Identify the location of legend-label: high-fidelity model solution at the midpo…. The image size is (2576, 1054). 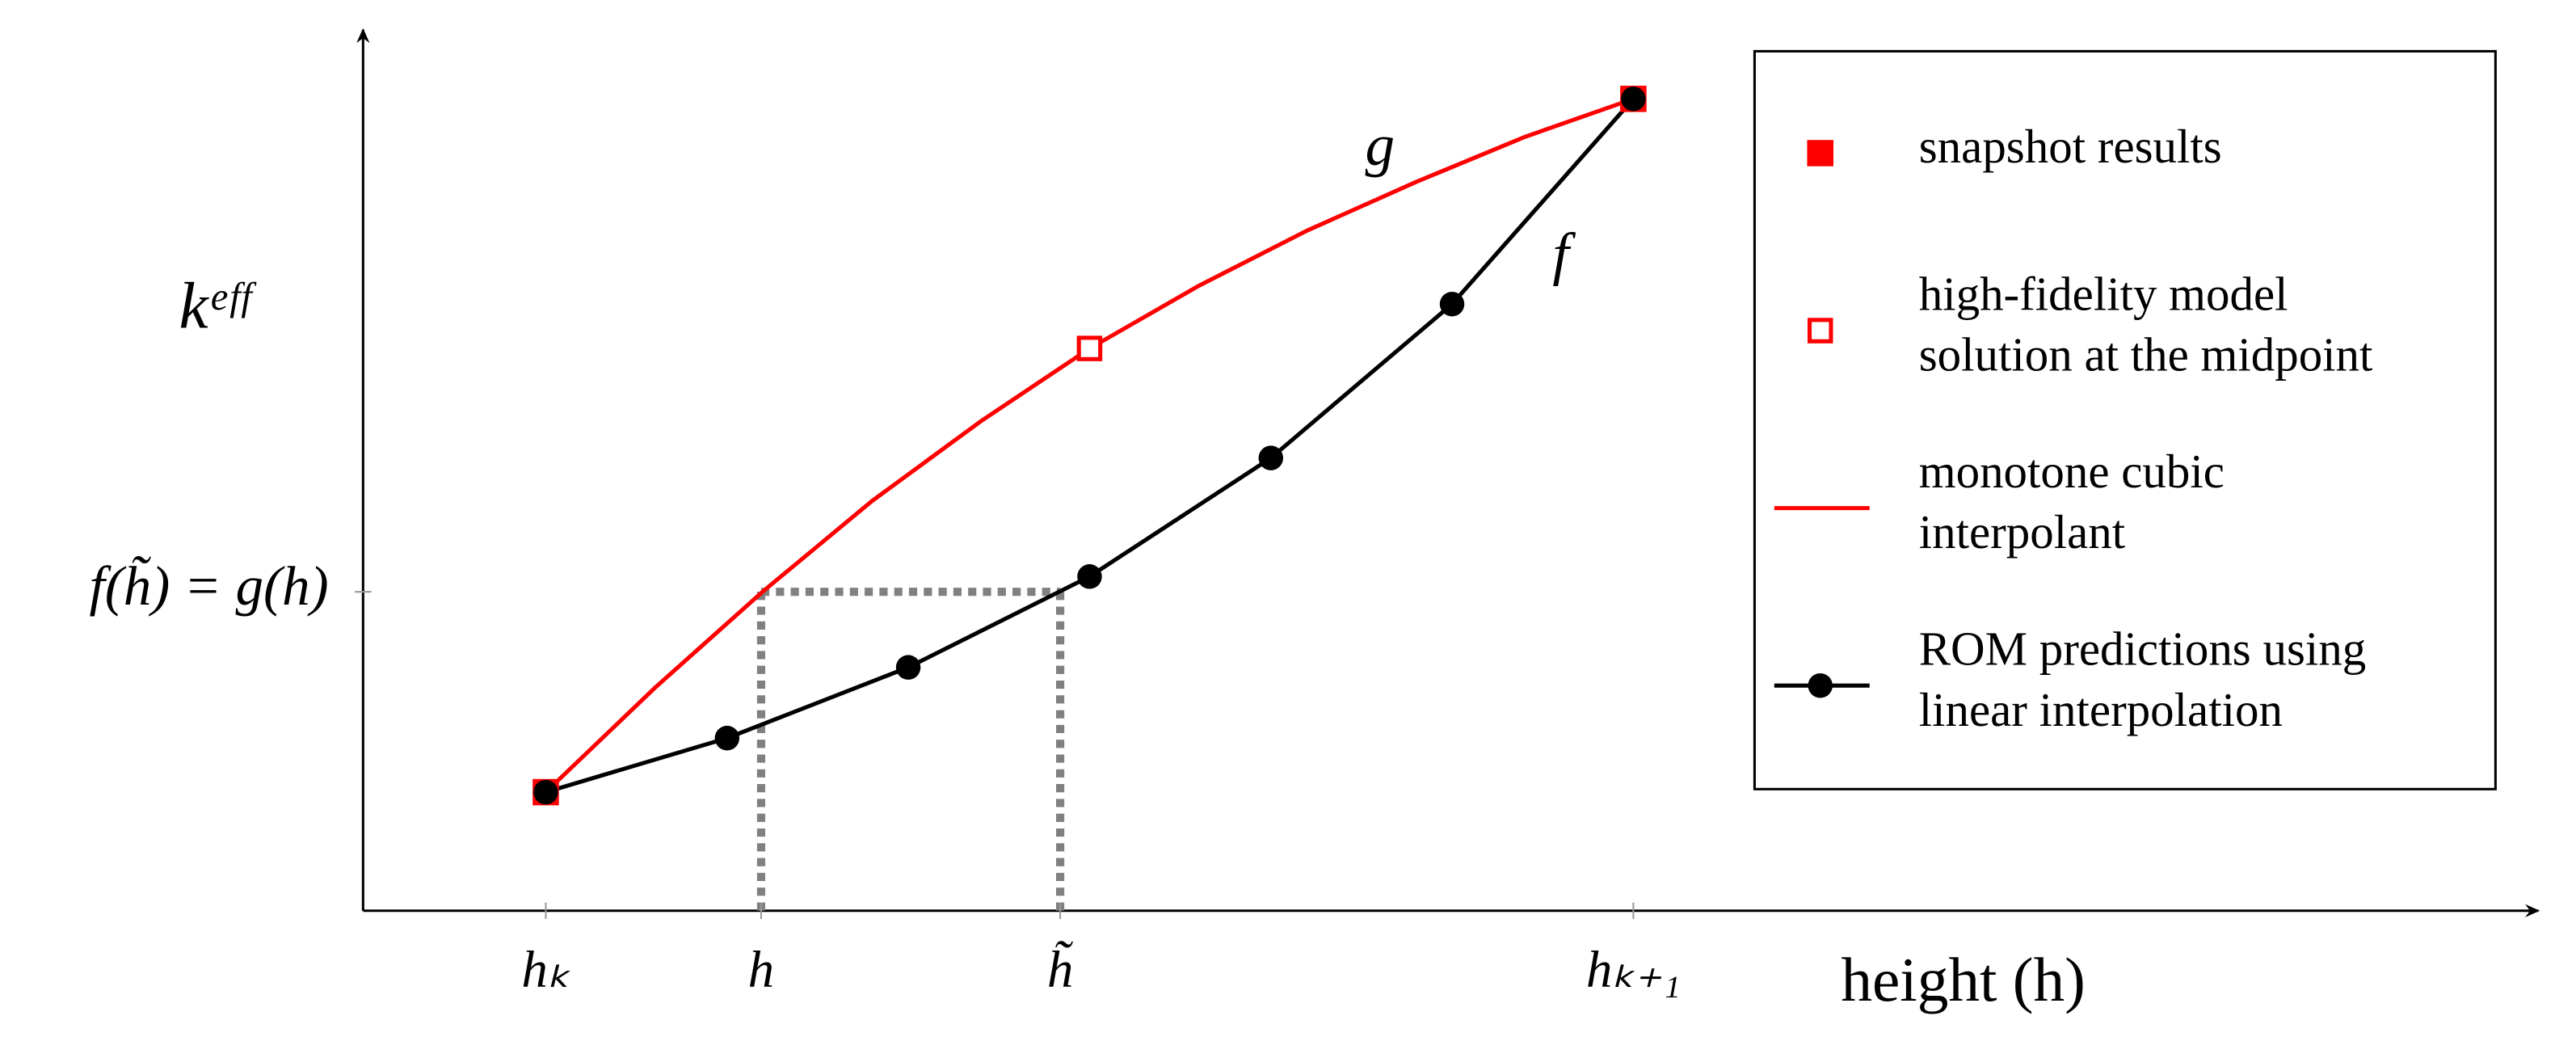
(2146, 324).